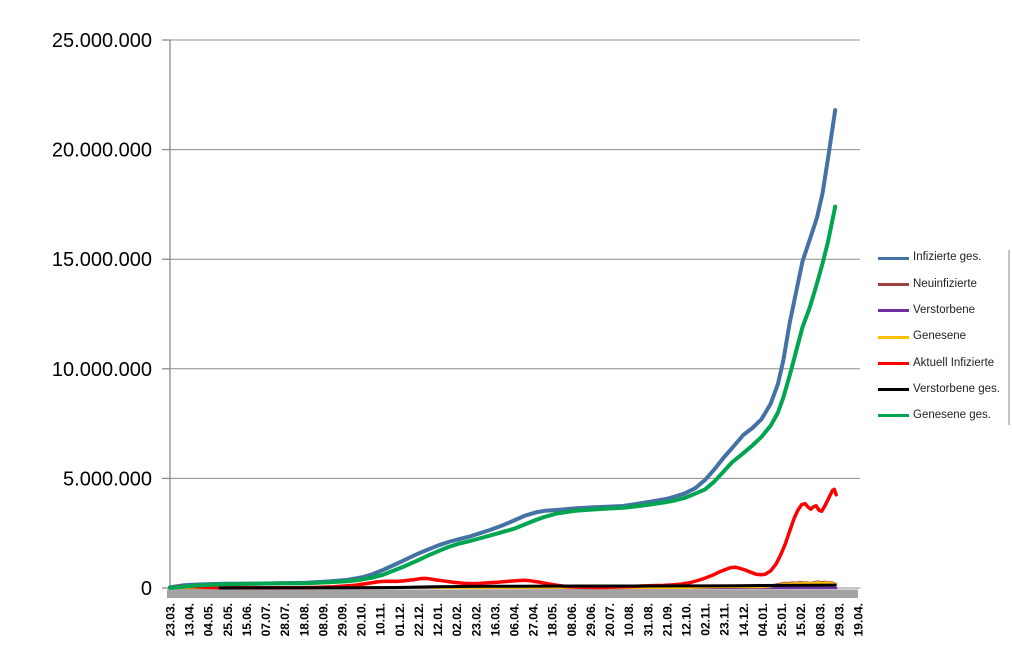  What do you see at coordinates (553, 619) in the screenshot?
I see `x-axis-label: 18.05.` at bounding box center [553, 619].